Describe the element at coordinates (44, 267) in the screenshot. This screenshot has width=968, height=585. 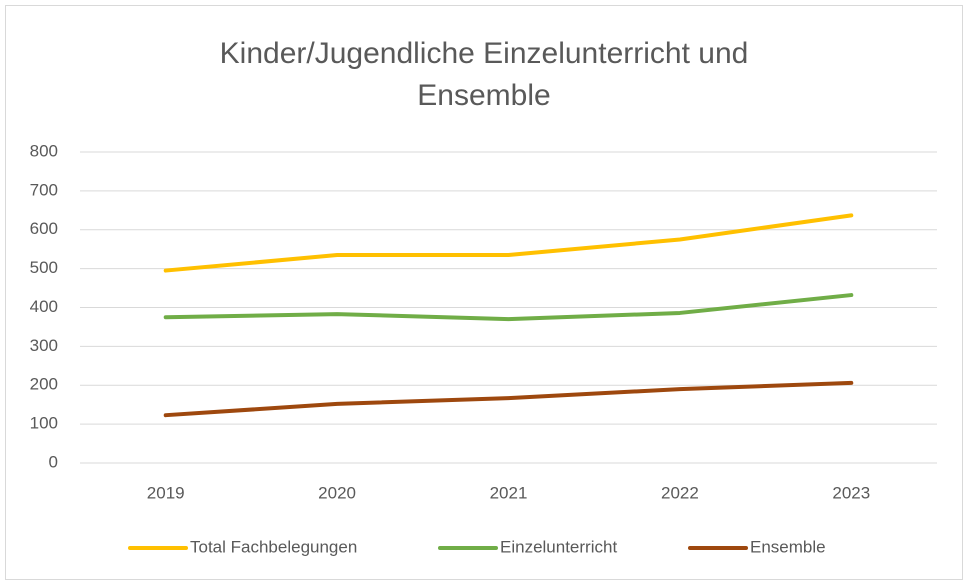
I see `y-tick-label: 500` at that location.